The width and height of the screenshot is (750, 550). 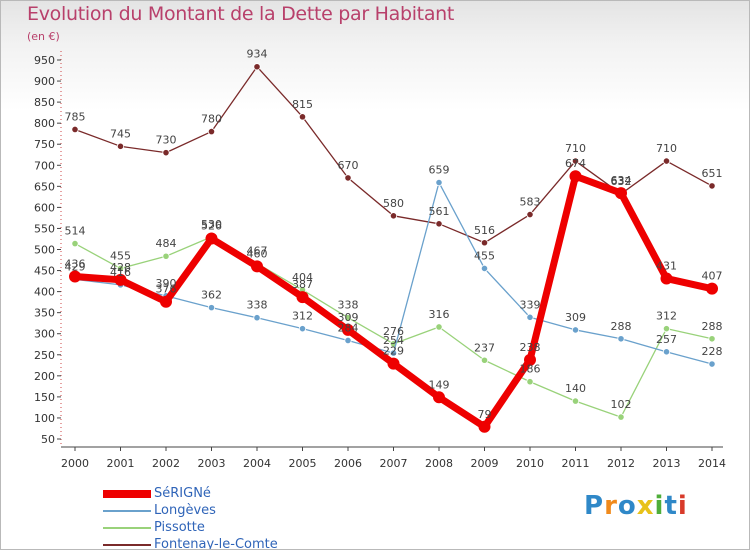 I want to click on x-tick-label: 2001, so click(x=121, y=463).